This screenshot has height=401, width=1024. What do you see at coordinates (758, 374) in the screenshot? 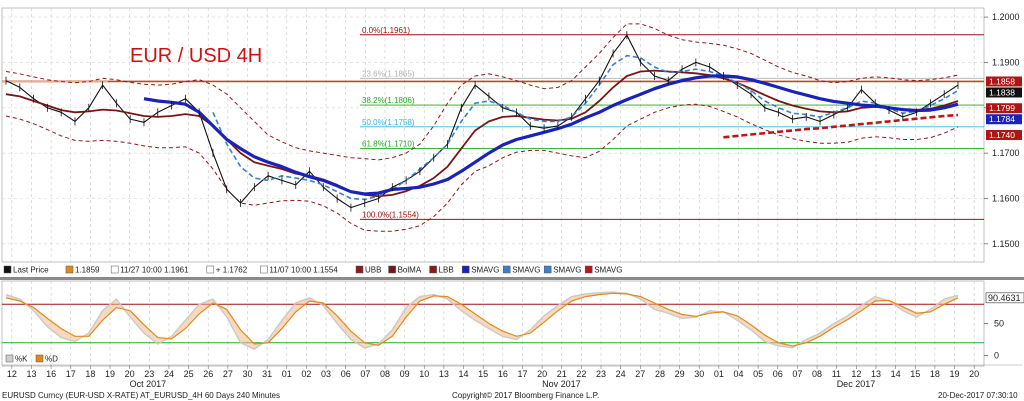
I see `date-axis-label: 05` at bounding box center [758, 374].